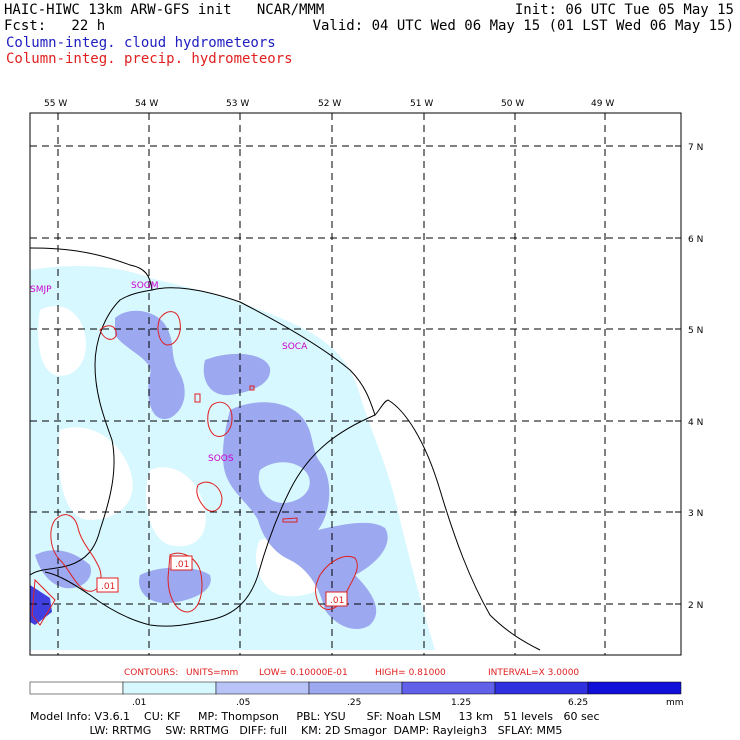 This screenshot has width=740, height=740. Describe the element at coordinates (695, 514) in the screenshot. I see `lat-label: 3 N` at that location.